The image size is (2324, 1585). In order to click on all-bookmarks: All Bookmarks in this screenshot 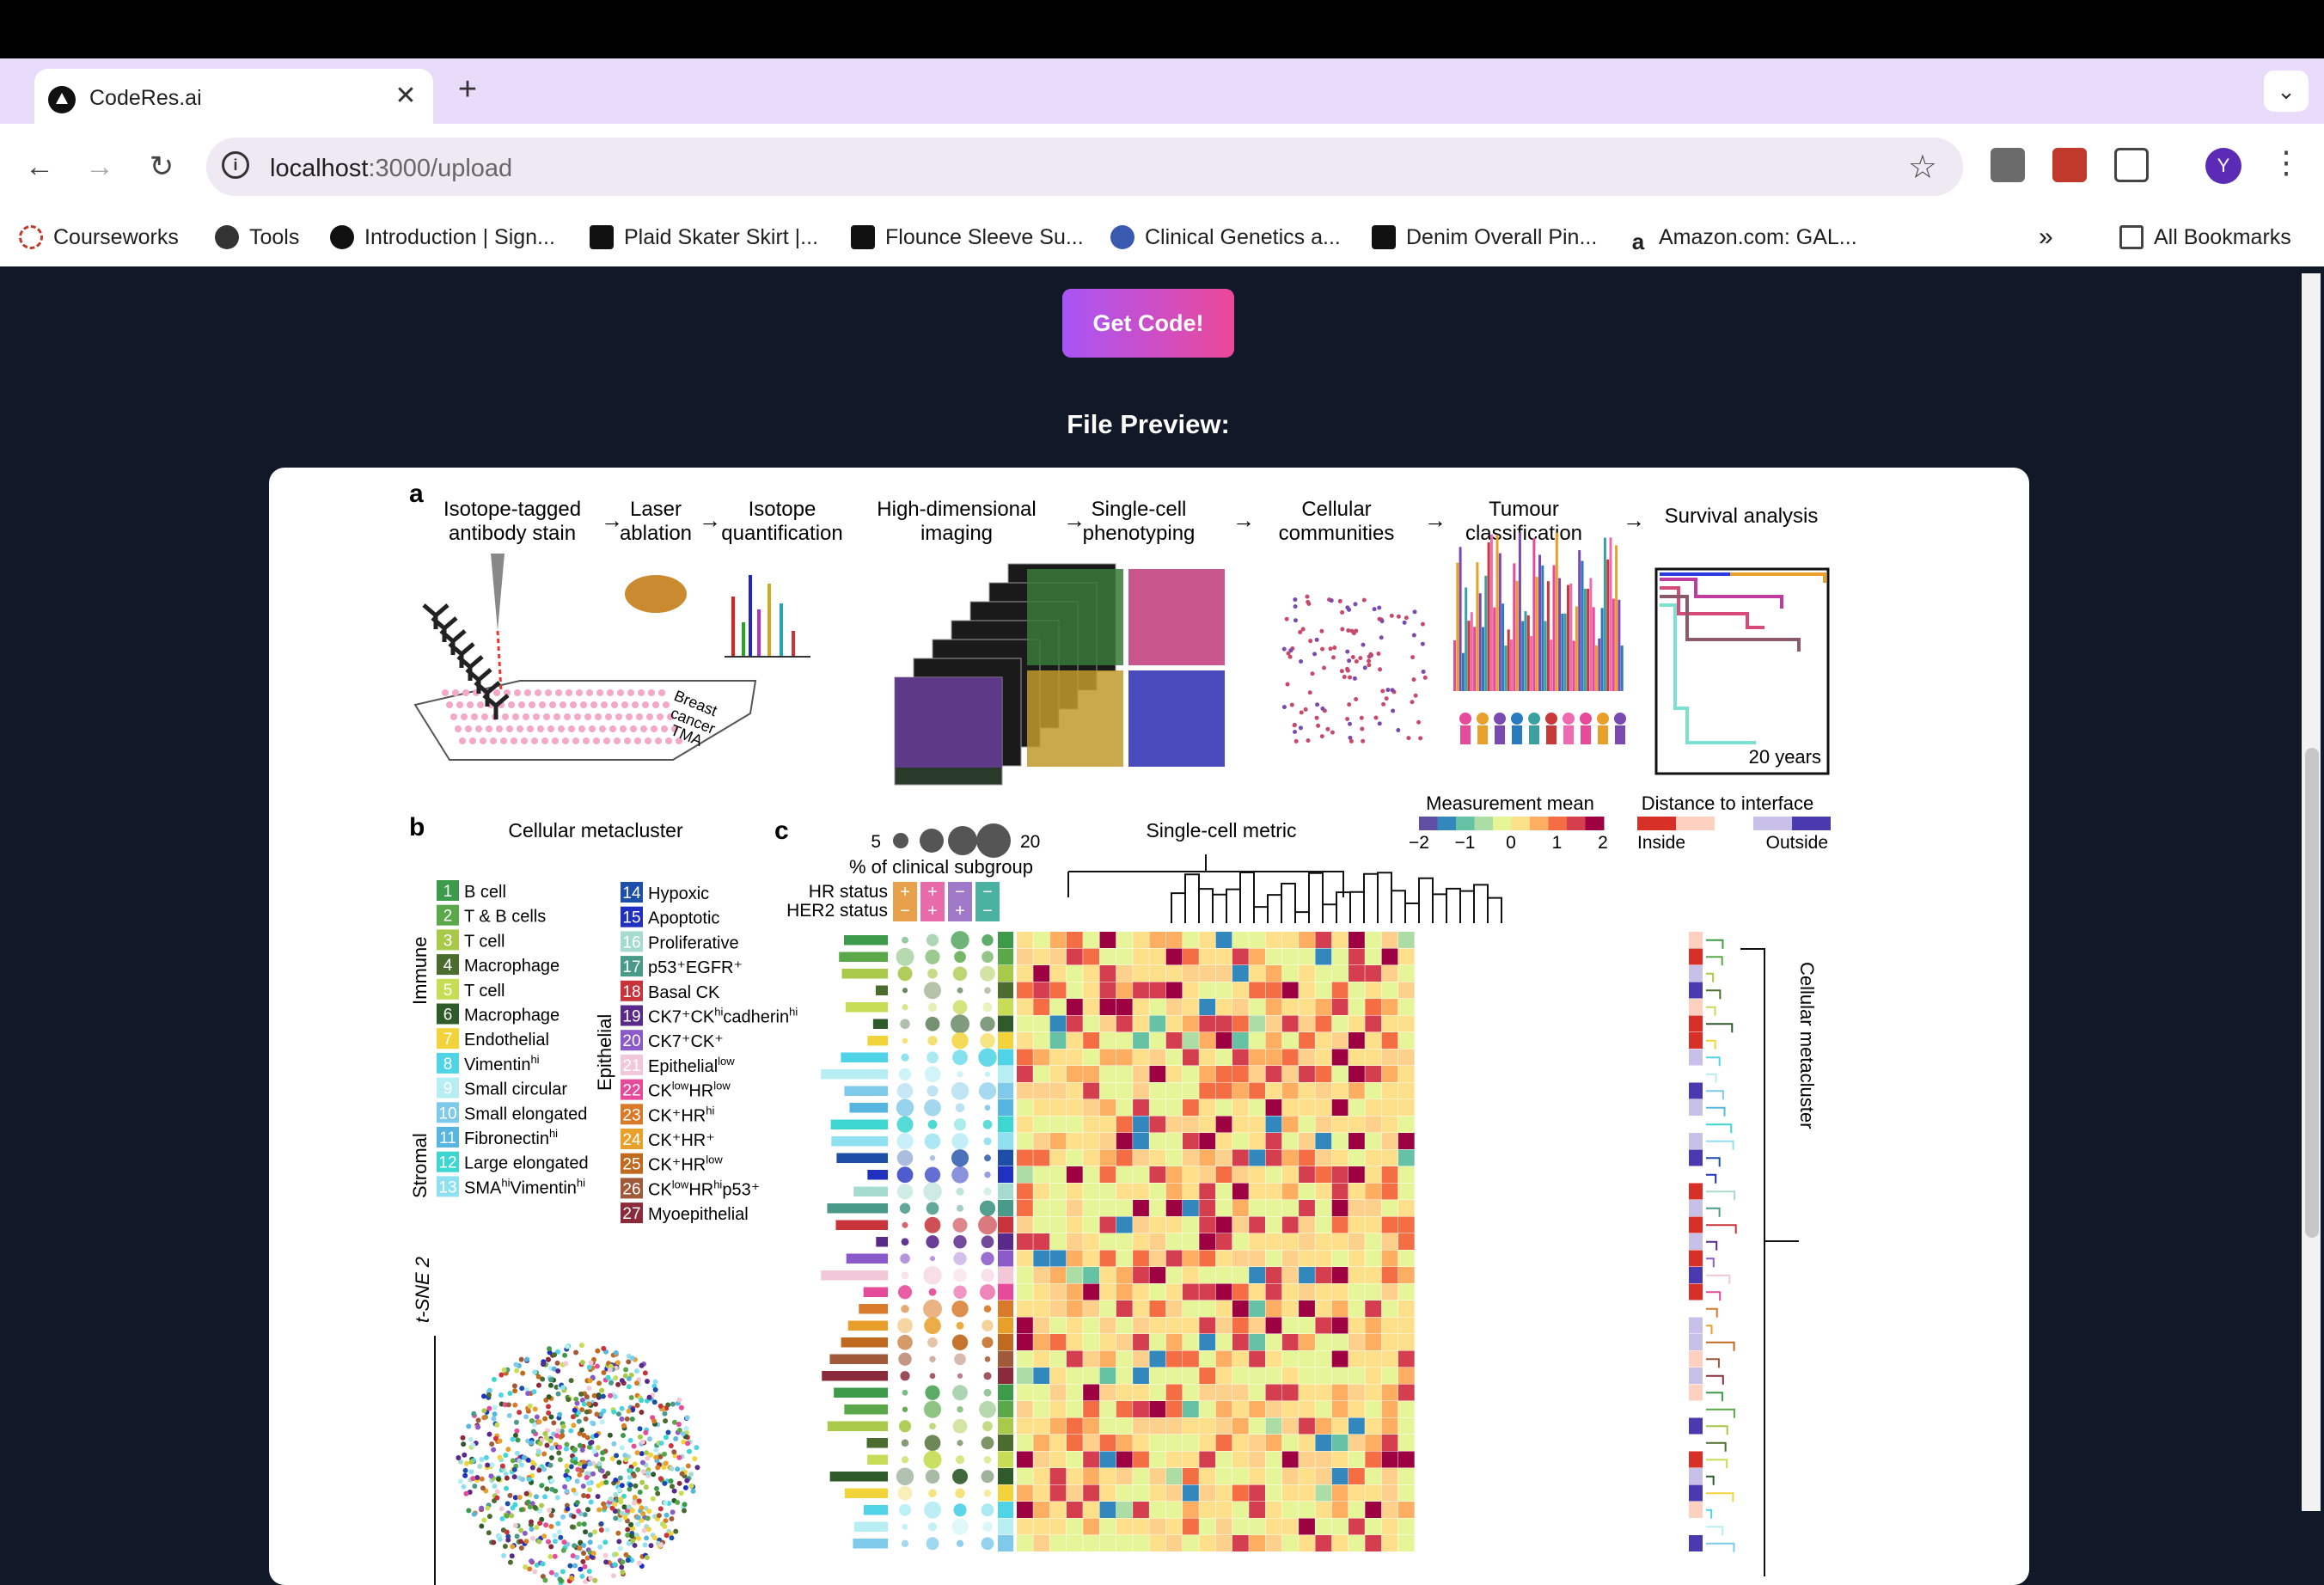, I will do `click(2205, 238)`.